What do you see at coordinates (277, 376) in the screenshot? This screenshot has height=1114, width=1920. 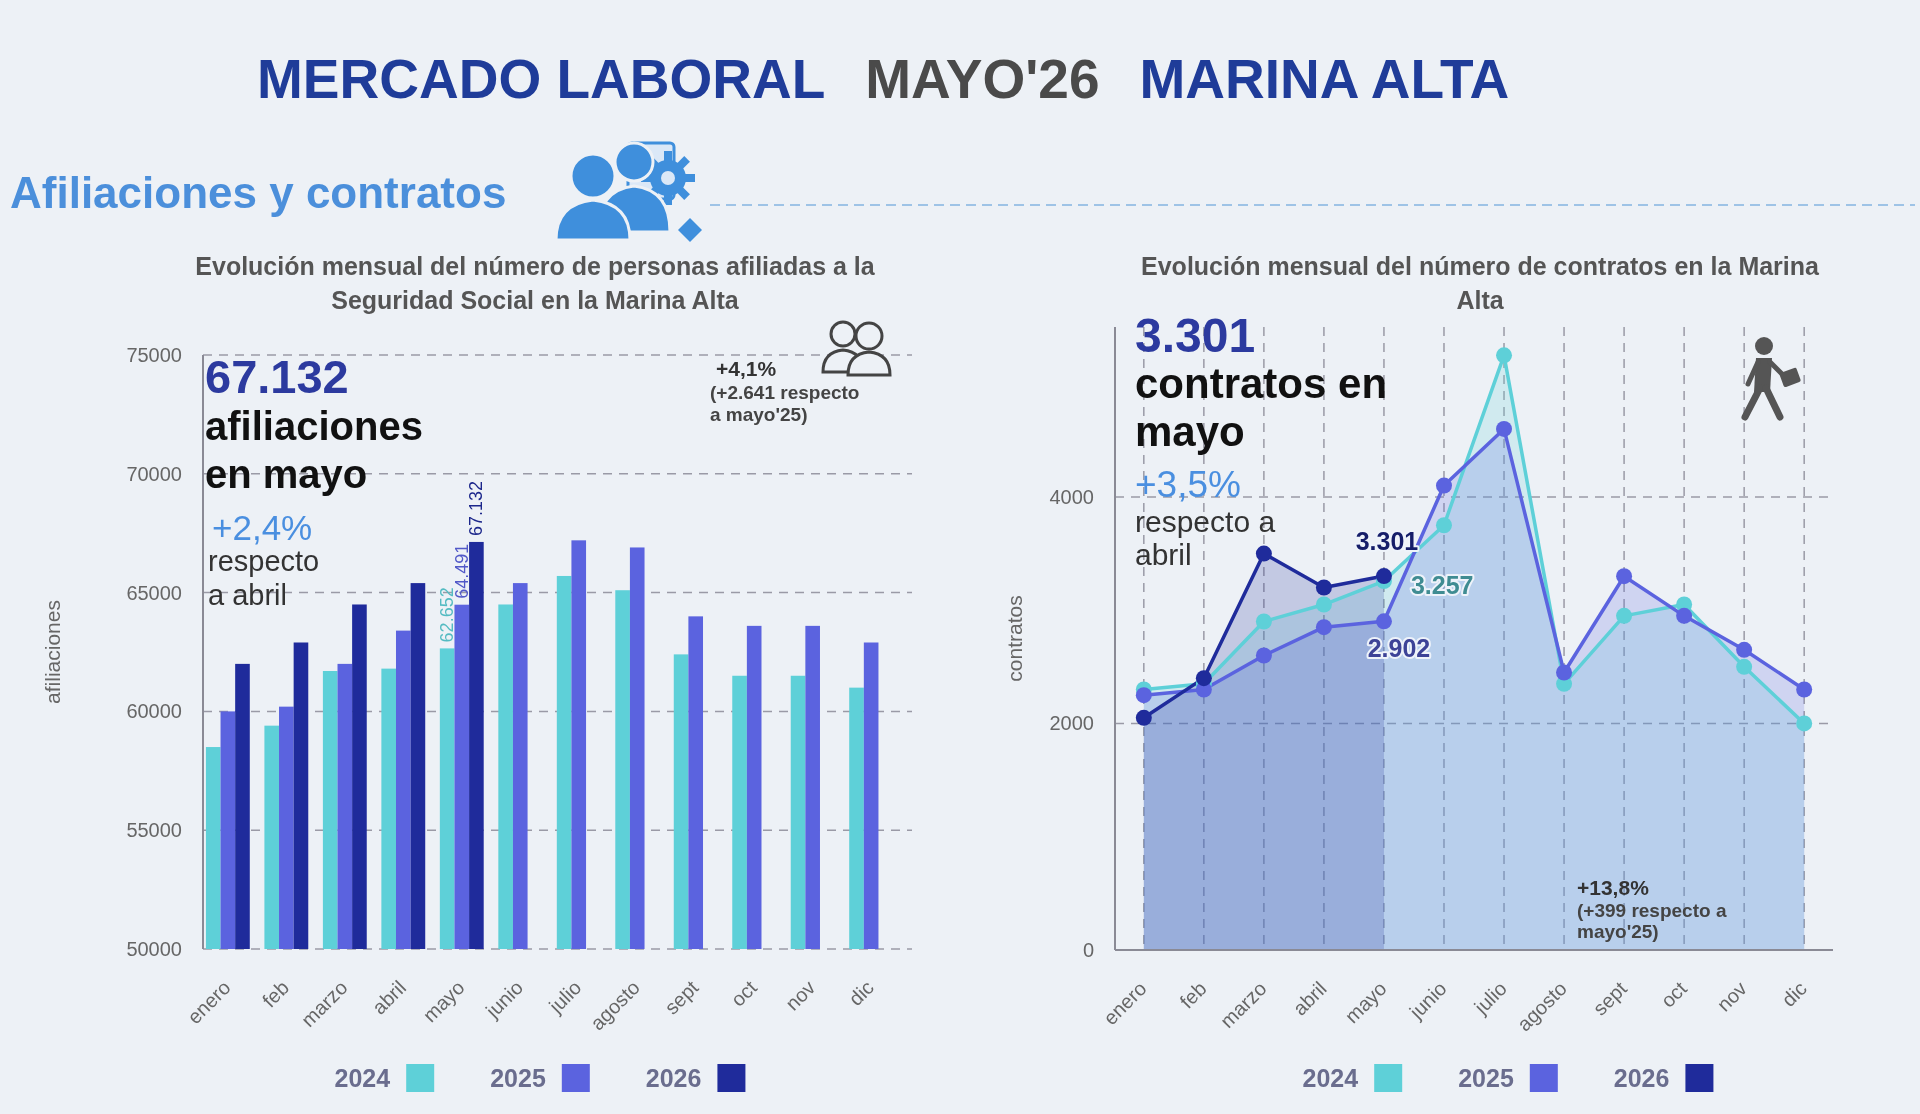 I see `annotation: 67.132` at bounding box center [277, 376].